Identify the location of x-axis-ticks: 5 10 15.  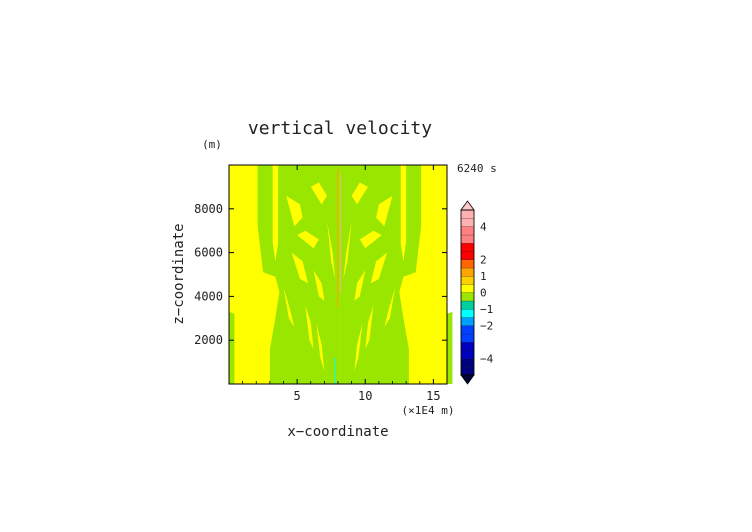
(341, 284).